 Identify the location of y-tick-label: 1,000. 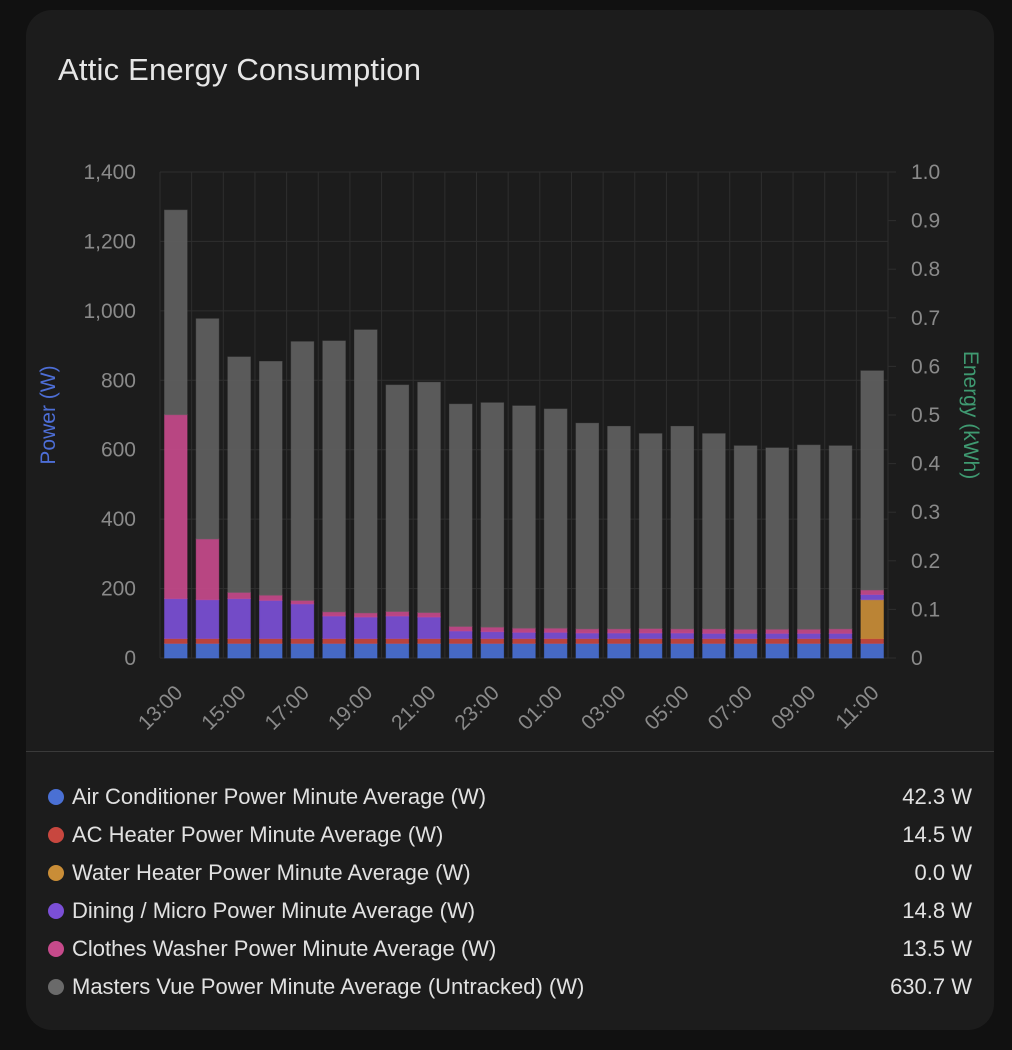
(109, 311).